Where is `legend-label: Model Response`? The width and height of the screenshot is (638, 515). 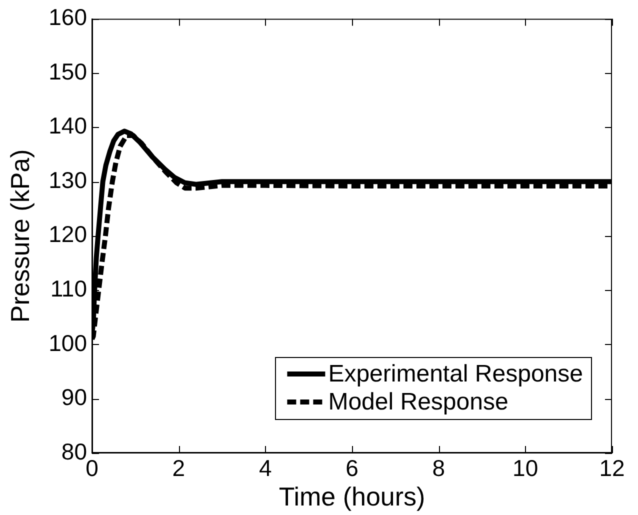 legend-label: Model Response is located at coordinates (418, 402).